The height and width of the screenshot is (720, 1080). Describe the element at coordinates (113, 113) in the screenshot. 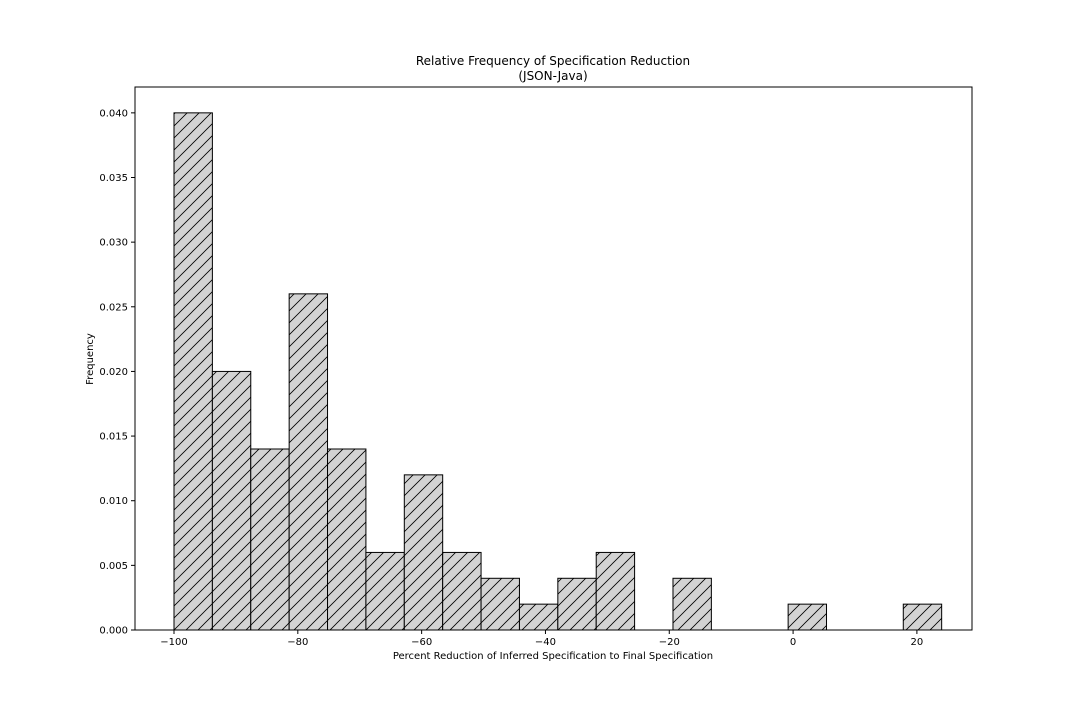

I see `y-tick-label: 0.040` at that location.